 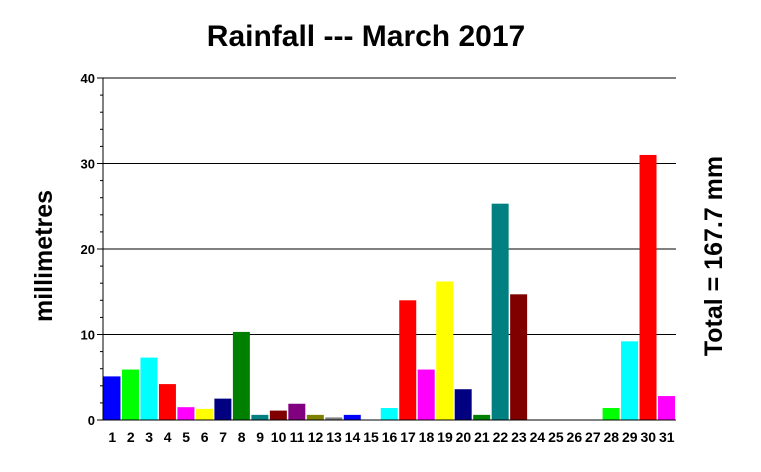 What do you see at coordinates (593, 437) in the screenshot?
I see `x-tick-label: 27` at bounding box center [593, 437].